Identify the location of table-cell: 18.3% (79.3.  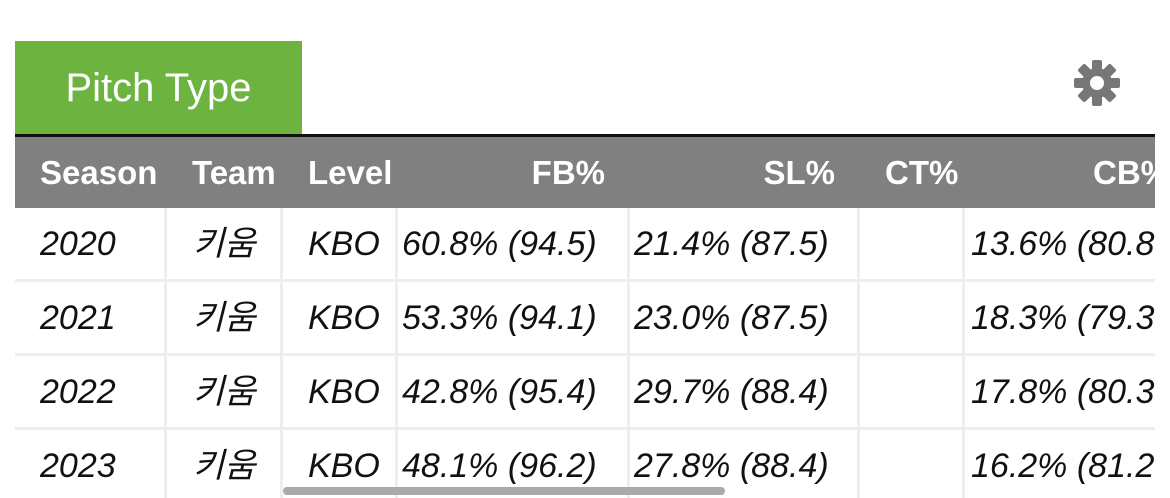
(1060, 319).